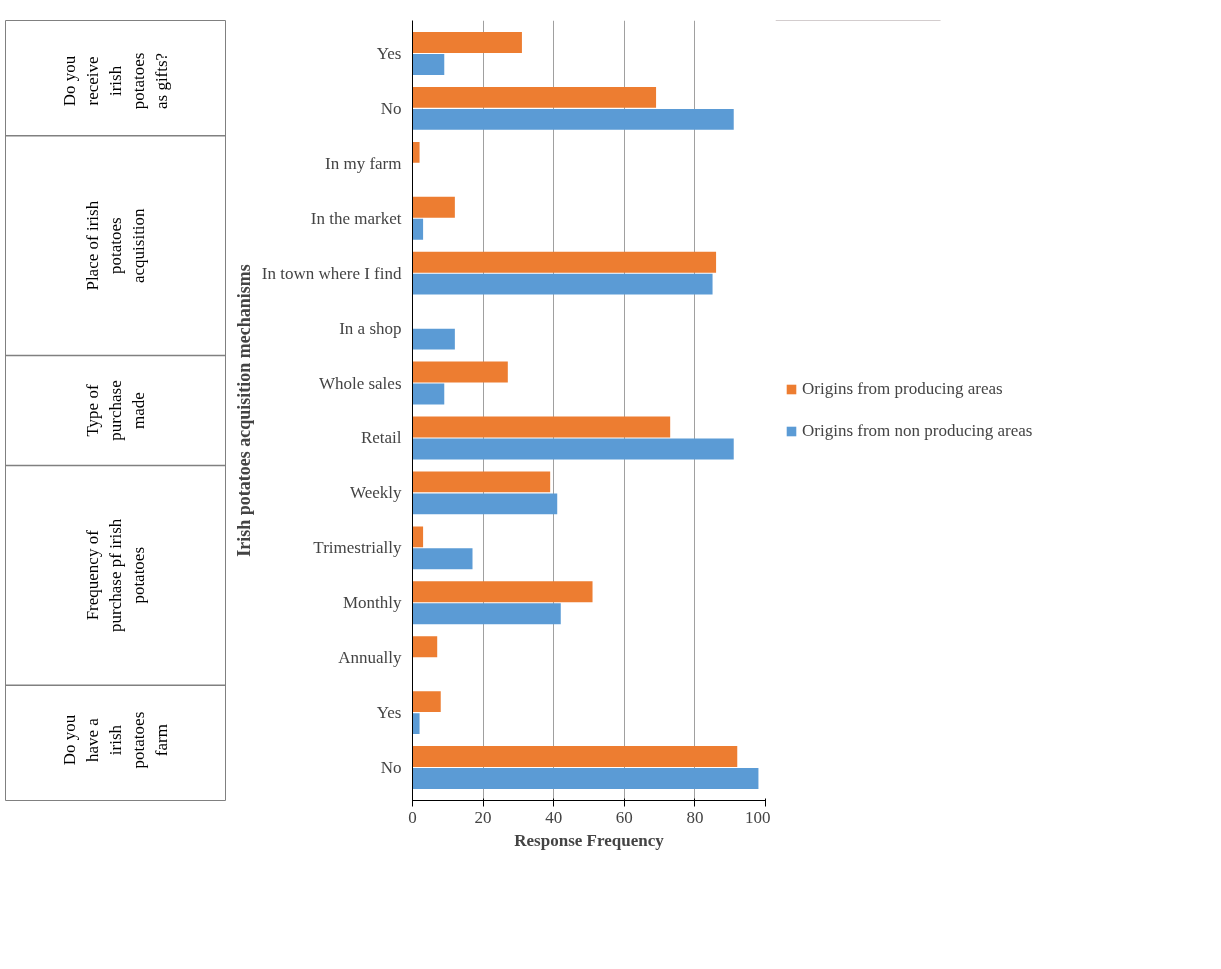  What do you see at coordinates (331, 273) in the screenshot?
I see `y-tick-label: In town where I find` at bounding box center [331, 273].